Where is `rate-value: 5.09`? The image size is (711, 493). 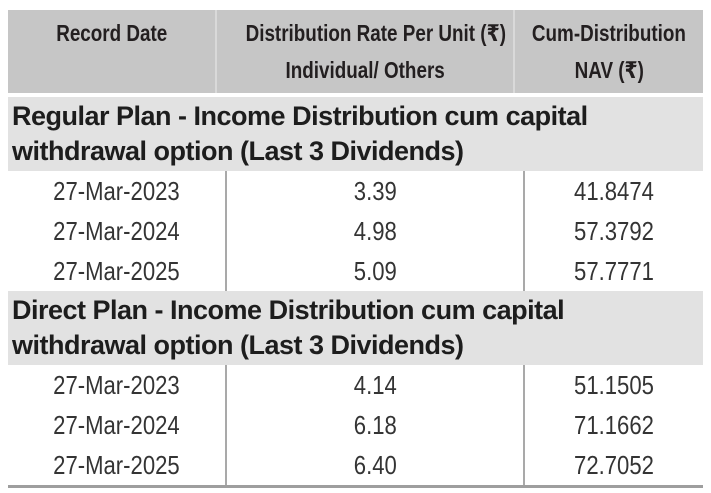
rate-value: 5.09 is located at coordinates (375, 271).